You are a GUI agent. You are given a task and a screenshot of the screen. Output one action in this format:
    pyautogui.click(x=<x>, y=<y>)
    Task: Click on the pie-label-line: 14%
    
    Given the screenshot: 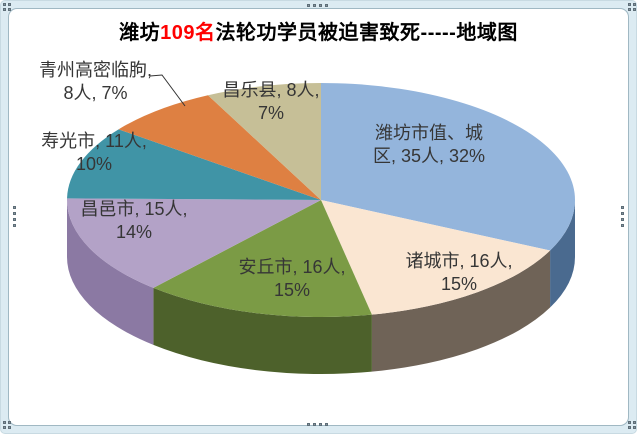 What is the action you would take?
    pyautogui.click(x=134, y=232)
    